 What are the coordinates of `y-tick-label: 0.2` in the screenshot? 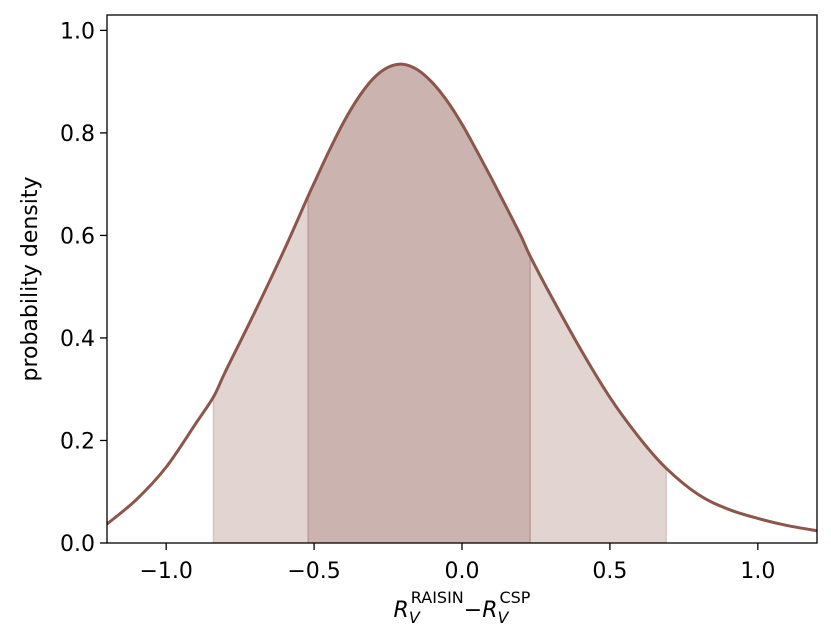 It's located at (77, 441).